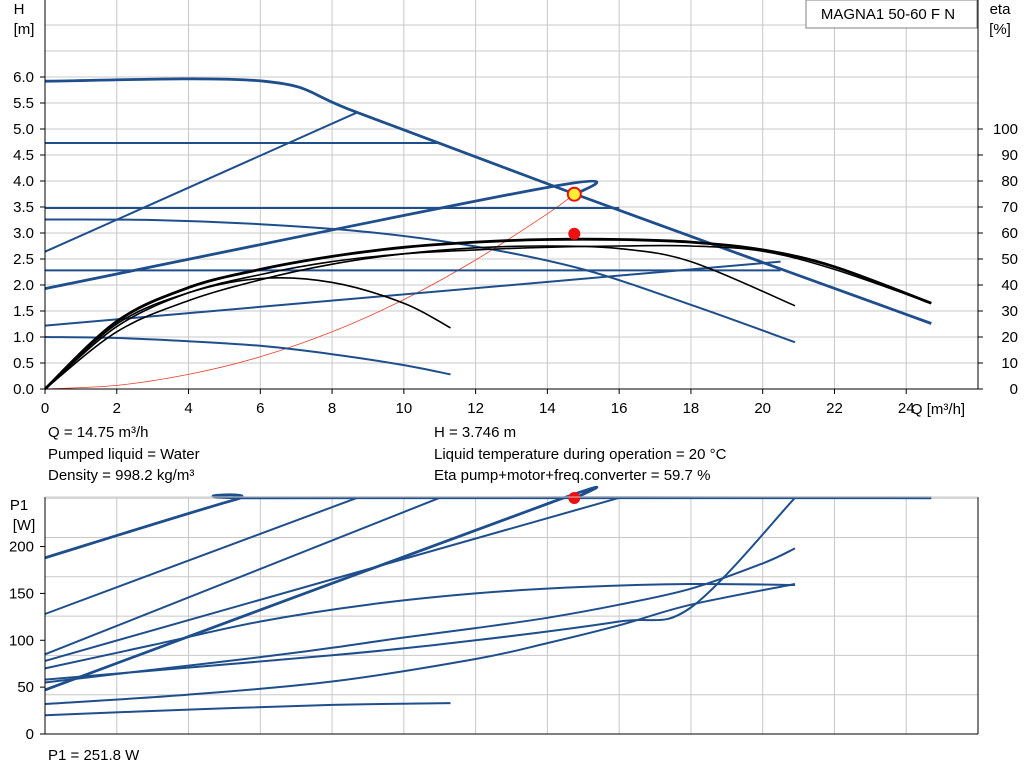  What do you see at coordinates (1009, 259) in the screenshot?
I see `eta-tick-label: 50` at bounding box center [1009, 259].